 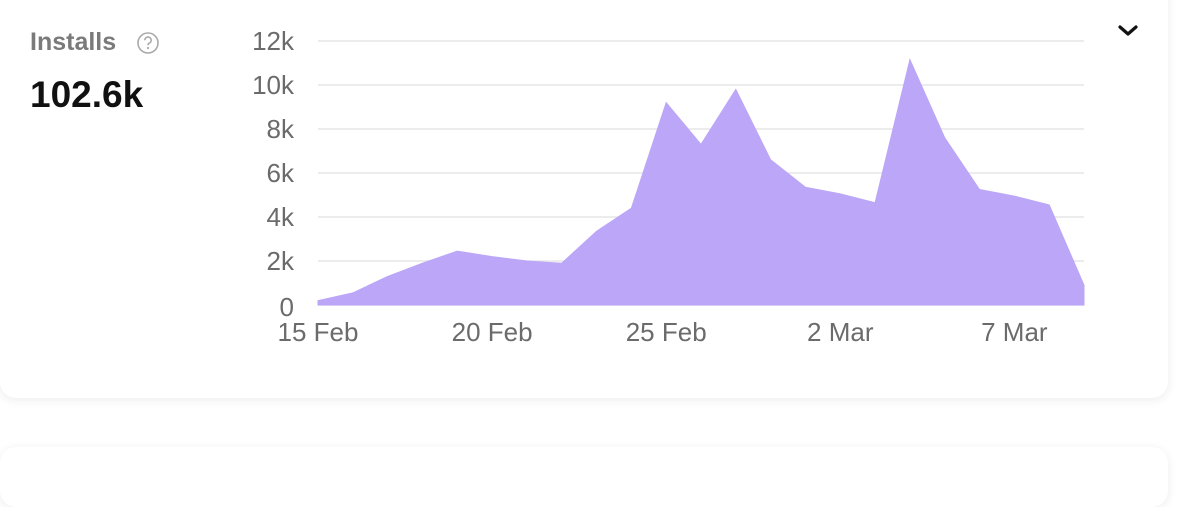 What do you see at coordinates (1014, 332) in the screenshot?
I see `x-tick-label: 7 Mar` at bounding box center [1014, 332].